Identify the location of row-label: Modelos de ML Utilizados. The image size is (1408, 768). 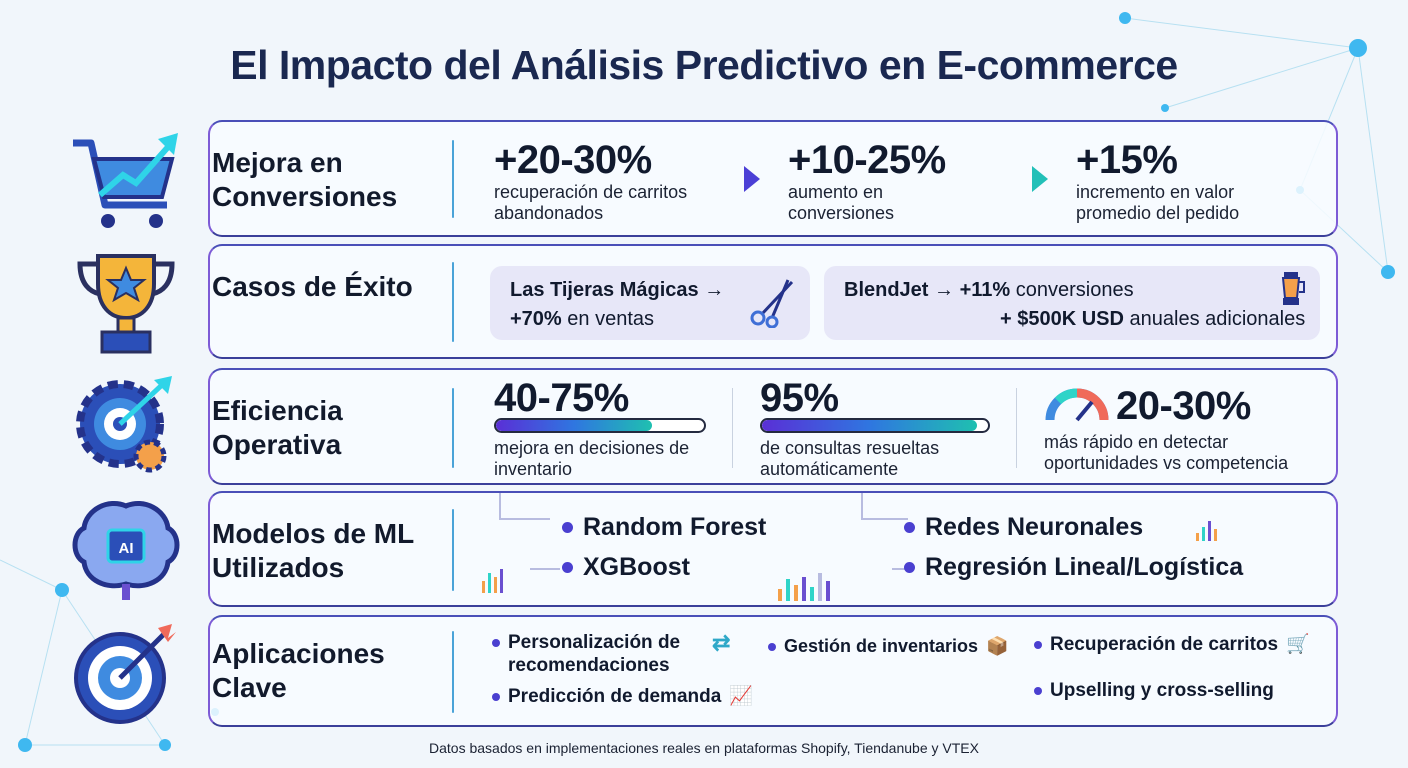
(313, 550).